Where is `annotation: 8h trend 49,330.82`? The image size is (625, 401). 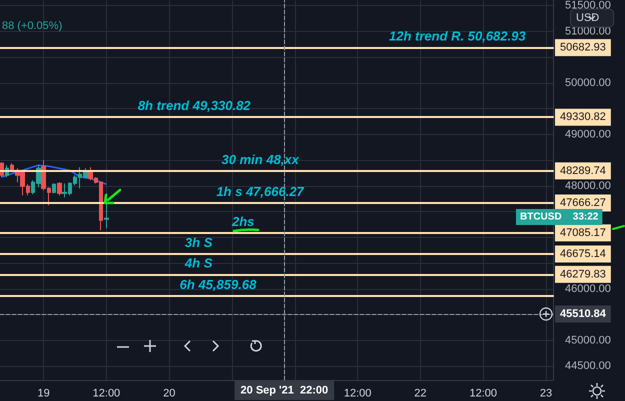 annotation: 8h trend 49,330.82 is located at coordinates (195, 106).